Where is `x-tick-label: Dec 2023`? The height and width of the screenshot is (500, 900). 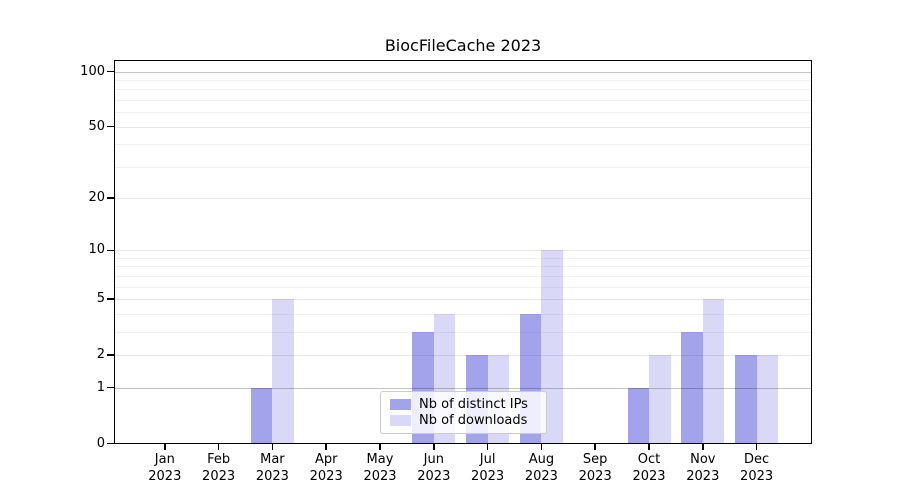 x-tick-label: Dec 2023 is located at coordinates (757, 468).